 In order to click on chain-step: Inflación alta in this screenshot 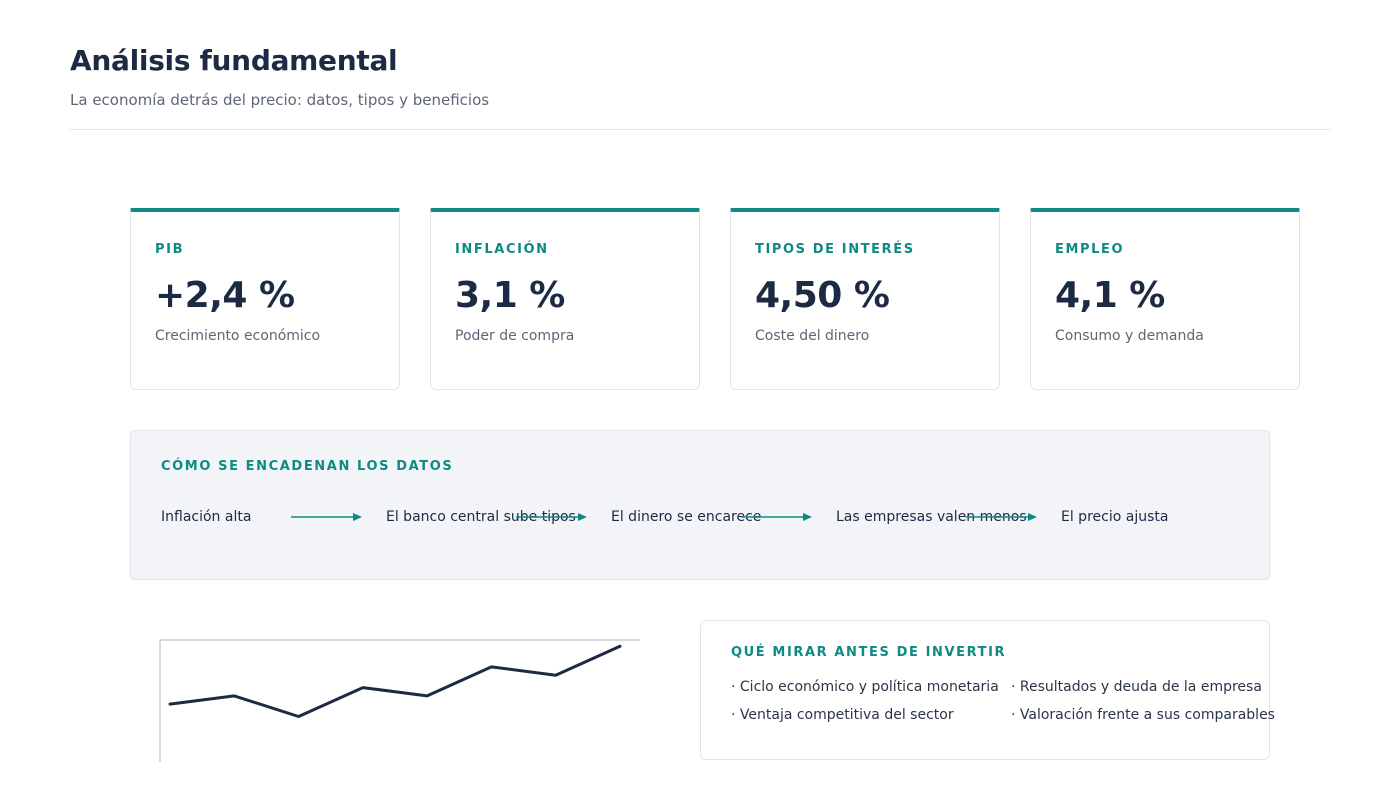, I will do `click(206, 517)`.